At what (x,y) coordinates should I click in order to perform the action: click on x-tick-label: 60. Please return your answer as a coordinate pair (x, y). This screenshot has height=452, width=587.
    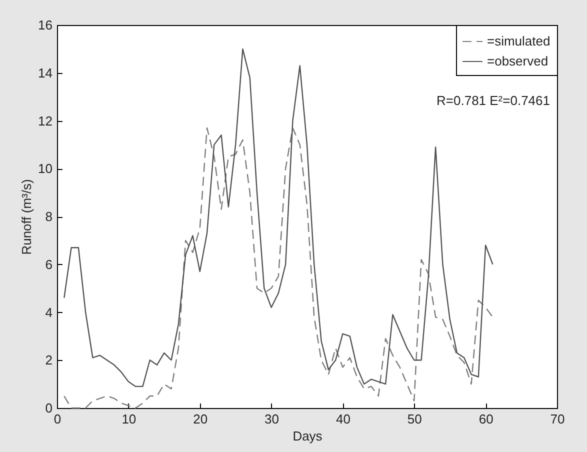
    Looking at the image, I should click on (486, 419).